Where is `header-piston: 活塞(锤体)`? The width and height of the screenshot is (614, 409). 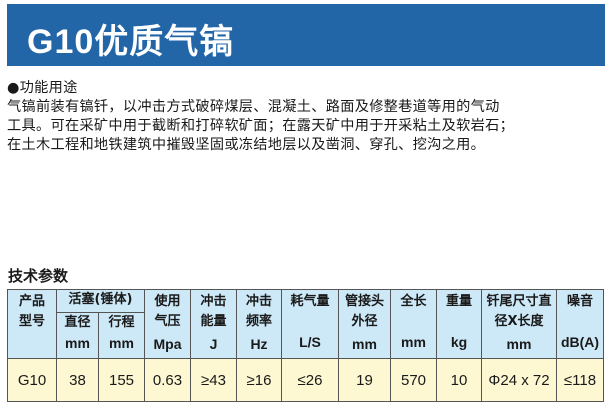 header-piston: 活塞(锤体) is located at coordinates (100, 301).